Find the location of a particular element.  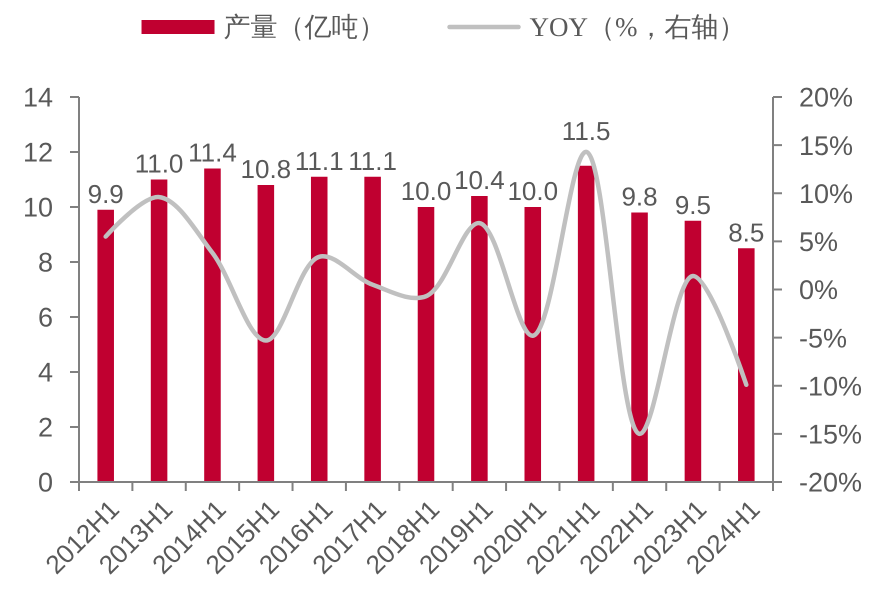

data-label: 10.8 is located at coordinates (266, 169).